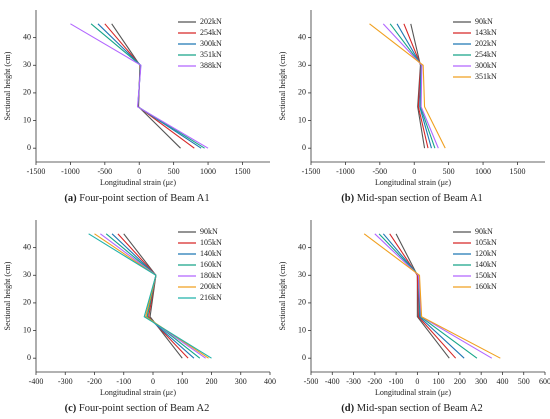 Image resolution: width=550 pixels, height=419 pixels. What do you see at coordinates (211, 297) in the screenshot?
I see `legend-label: 216kN` at bounding box center [211, 297].